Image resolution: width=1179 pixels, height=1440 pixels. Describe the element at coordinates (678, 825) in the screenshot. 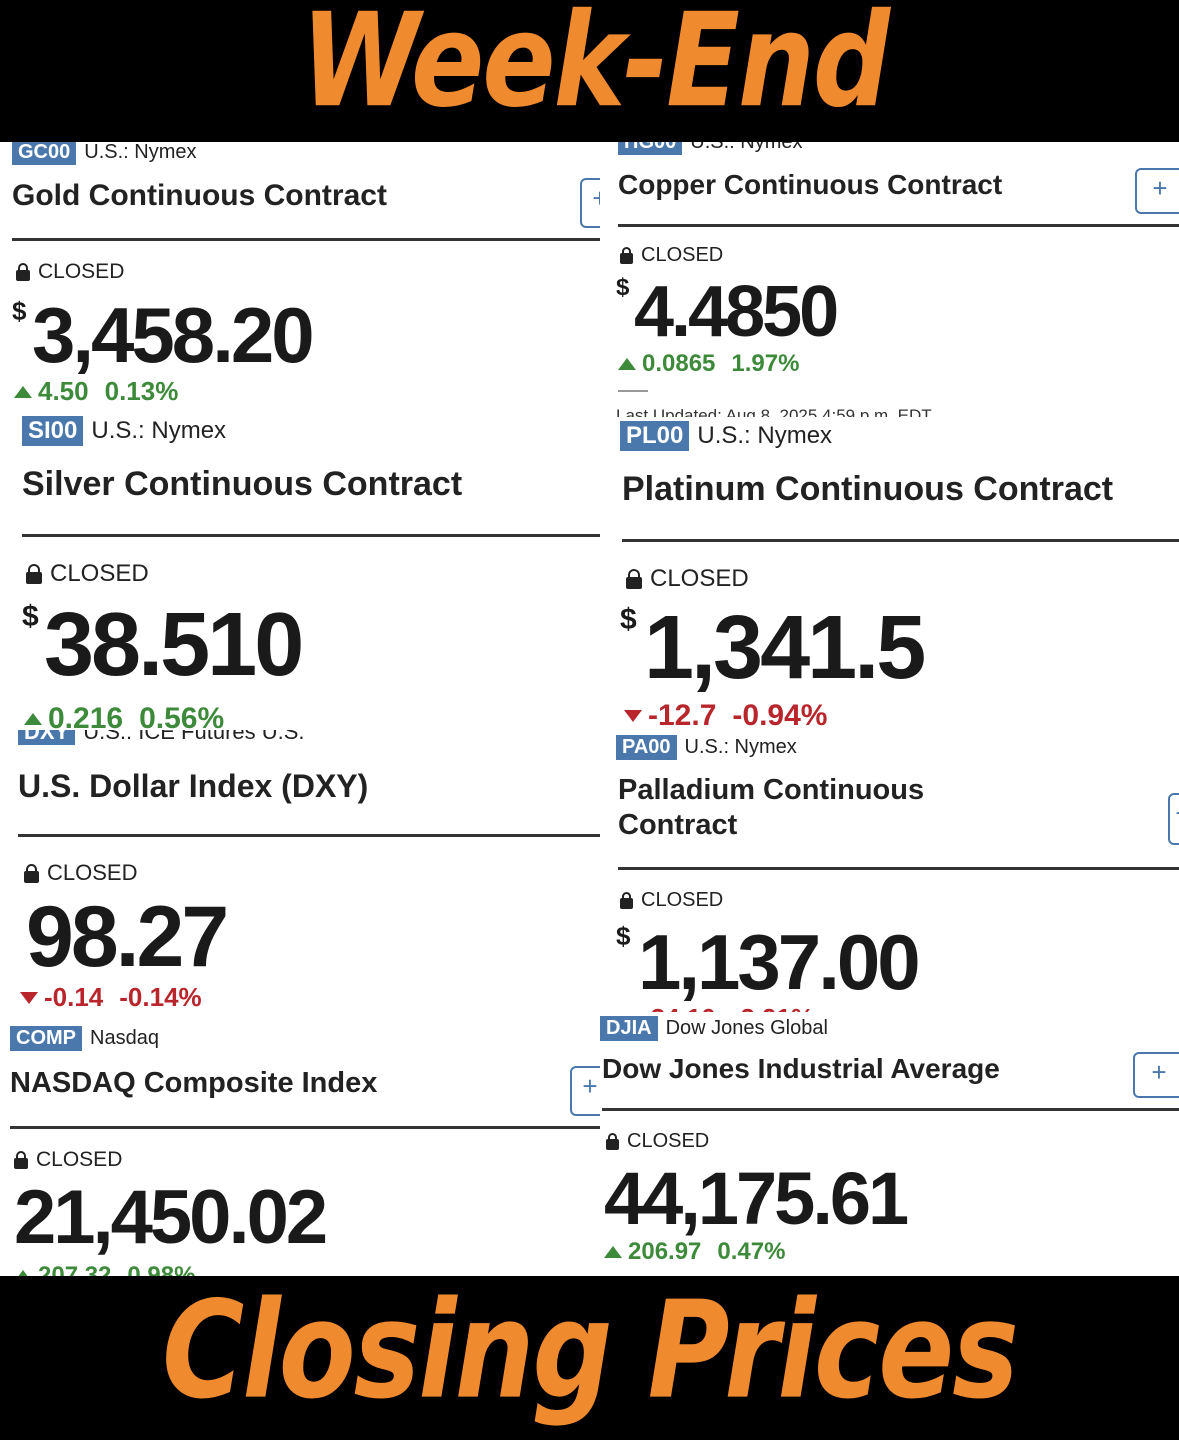

I see `instrument-name-line2: Contract` at that location.